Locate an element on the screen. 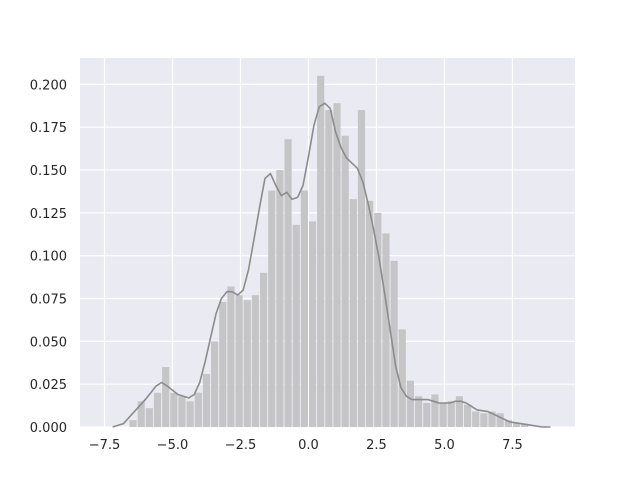 This screenshot has height=480, width=640. y-tick-label-2: 0.050 is located at coordinates (48, 342).